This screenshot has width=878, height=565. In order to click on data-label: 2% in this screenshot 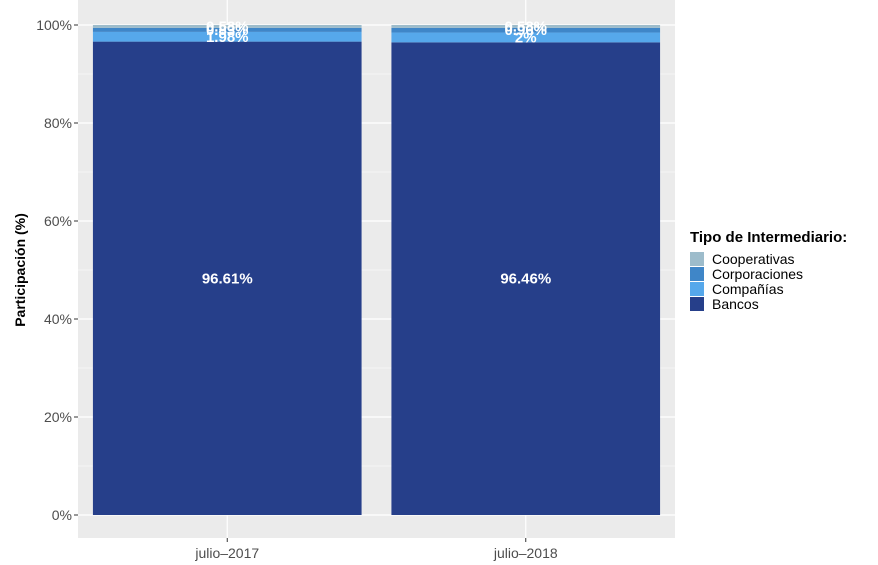, I will do `click(526, 37)`.